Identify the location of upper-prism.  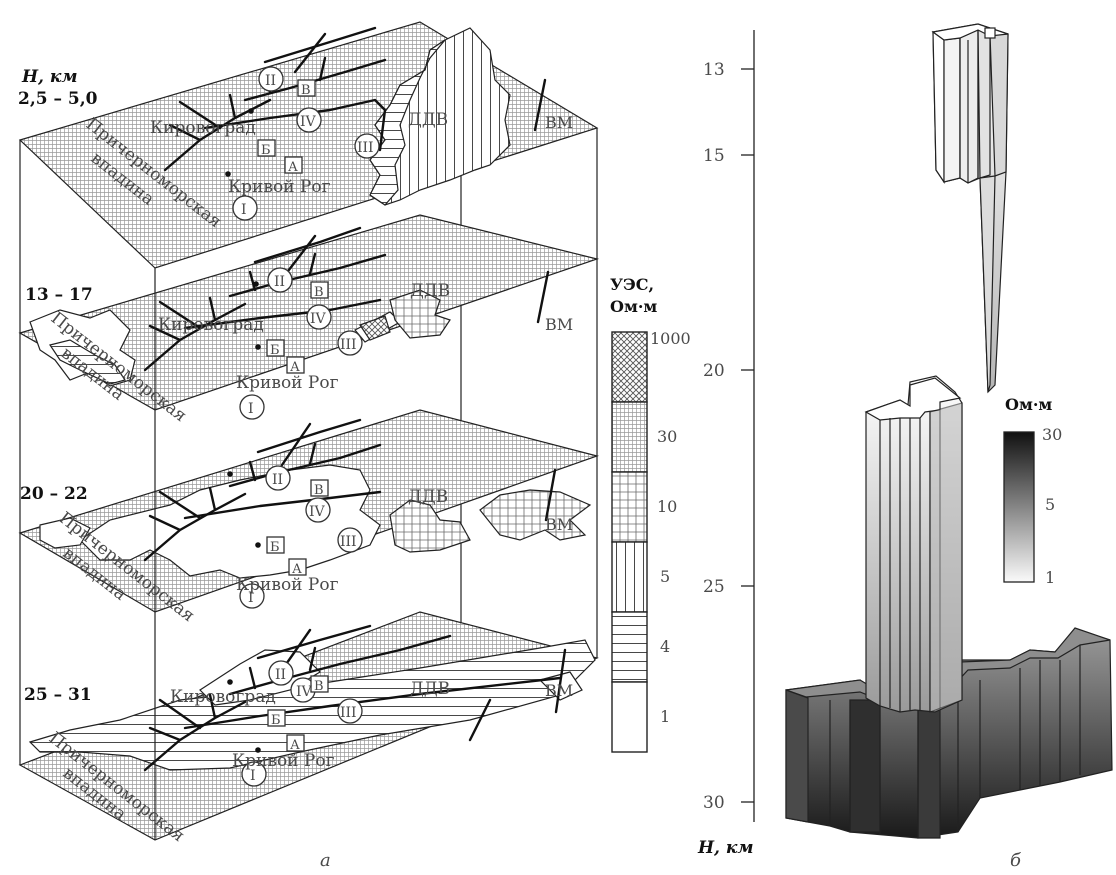
(970, 208).